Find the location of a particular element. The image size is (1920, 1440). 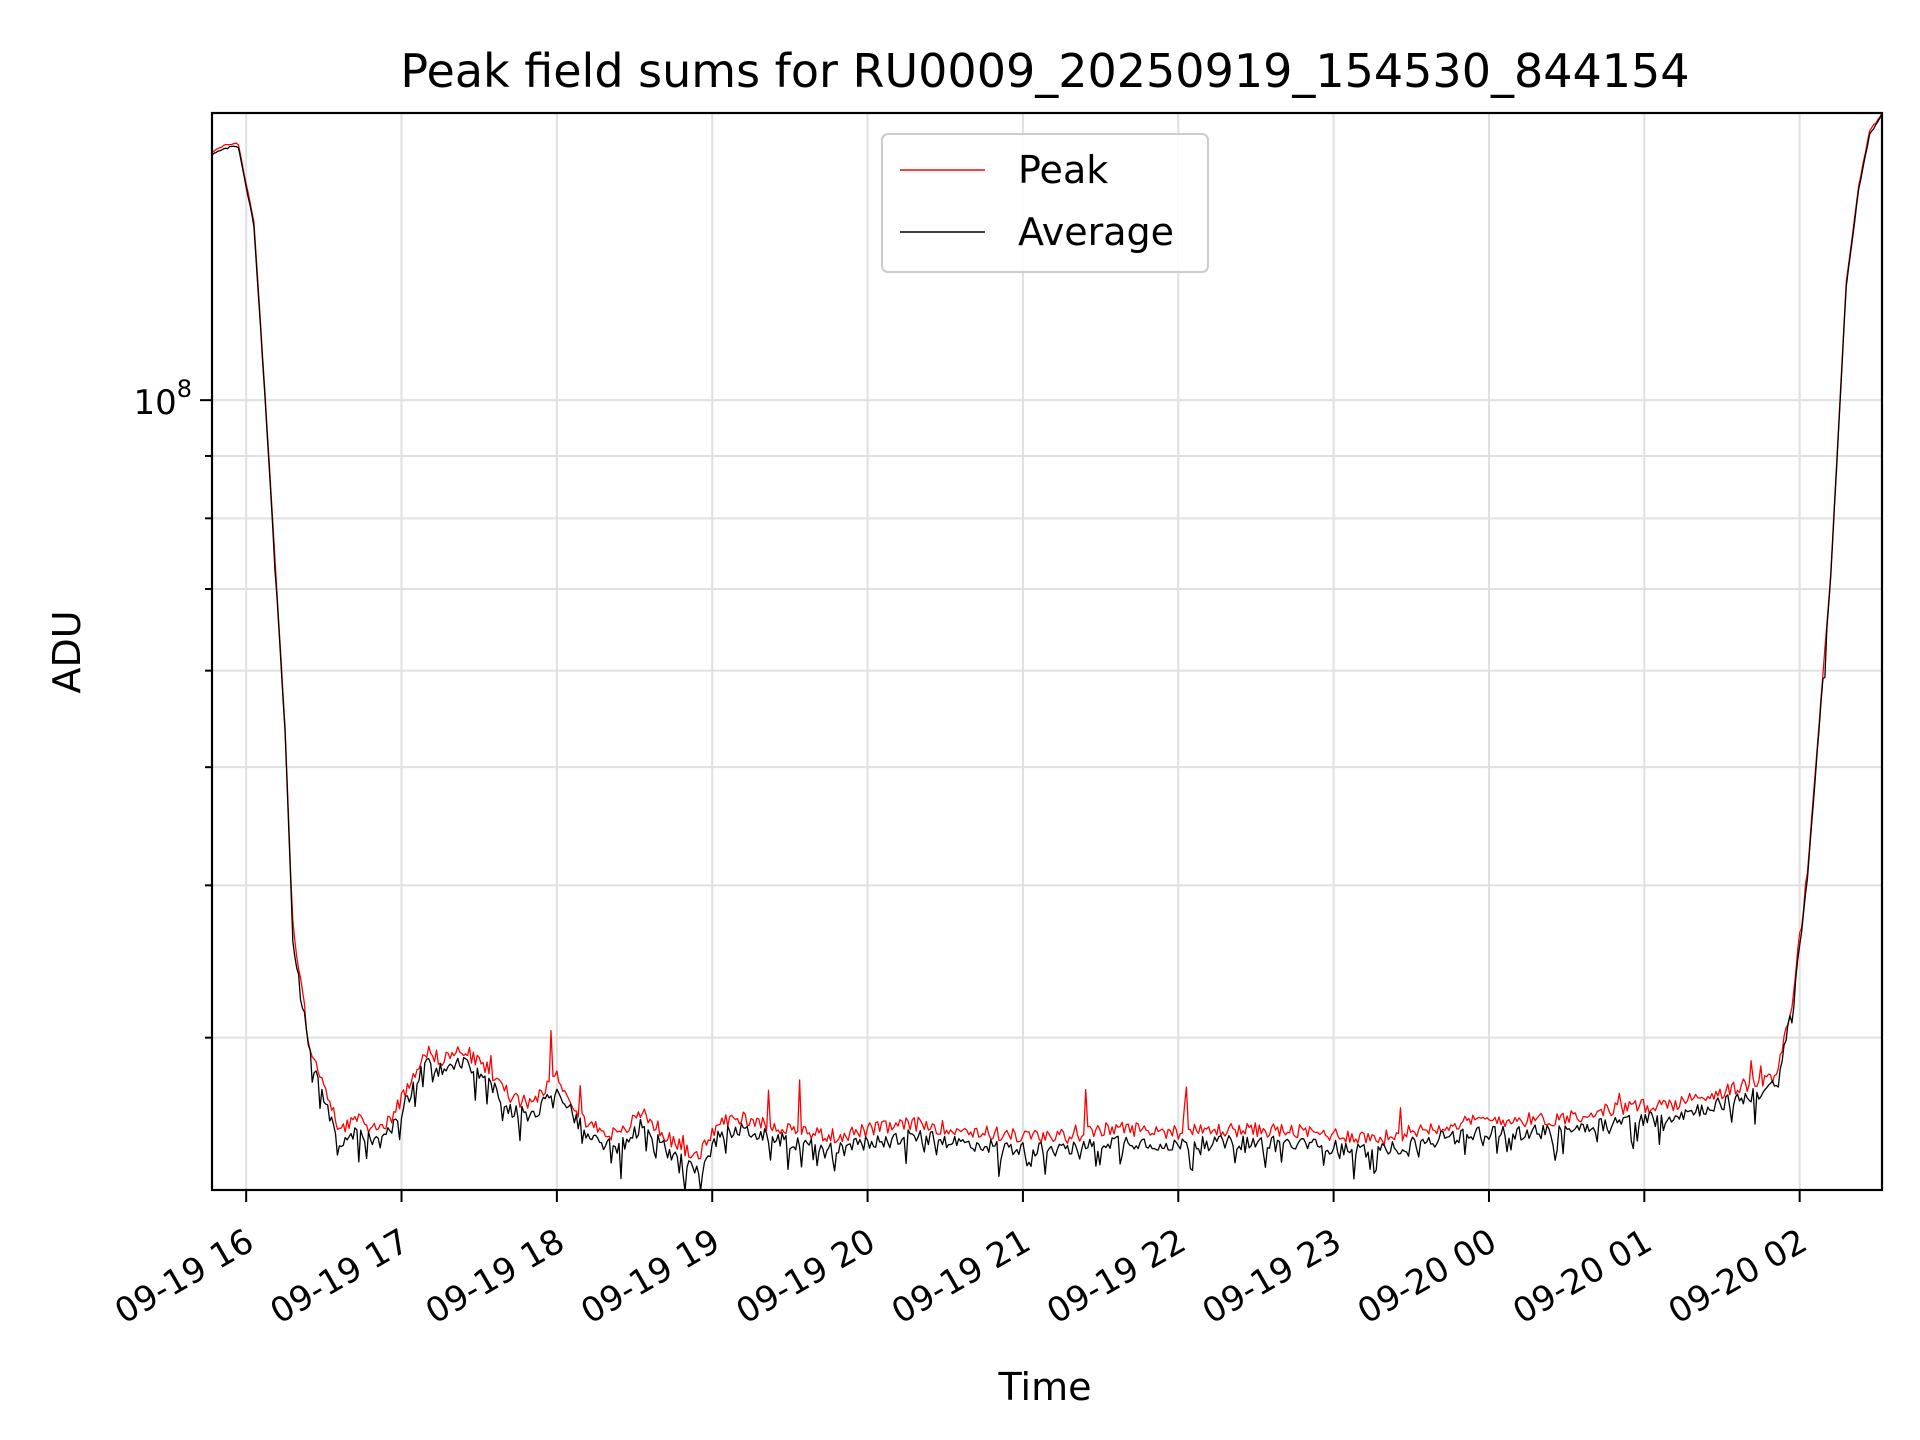

legend-average-label: Average is located at coordinates (1096, 232).